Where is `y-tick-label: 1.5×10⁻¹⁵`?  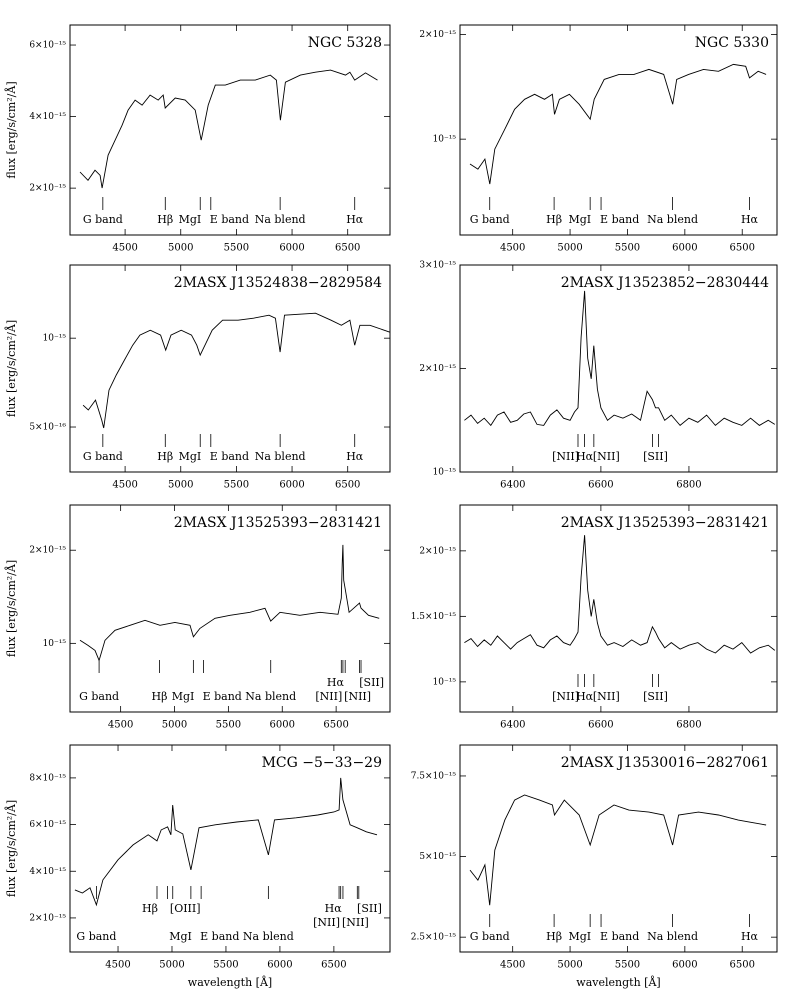 y-tick-label: 1.5×10⁻¹⁵ is located at coordinates (434, 617).